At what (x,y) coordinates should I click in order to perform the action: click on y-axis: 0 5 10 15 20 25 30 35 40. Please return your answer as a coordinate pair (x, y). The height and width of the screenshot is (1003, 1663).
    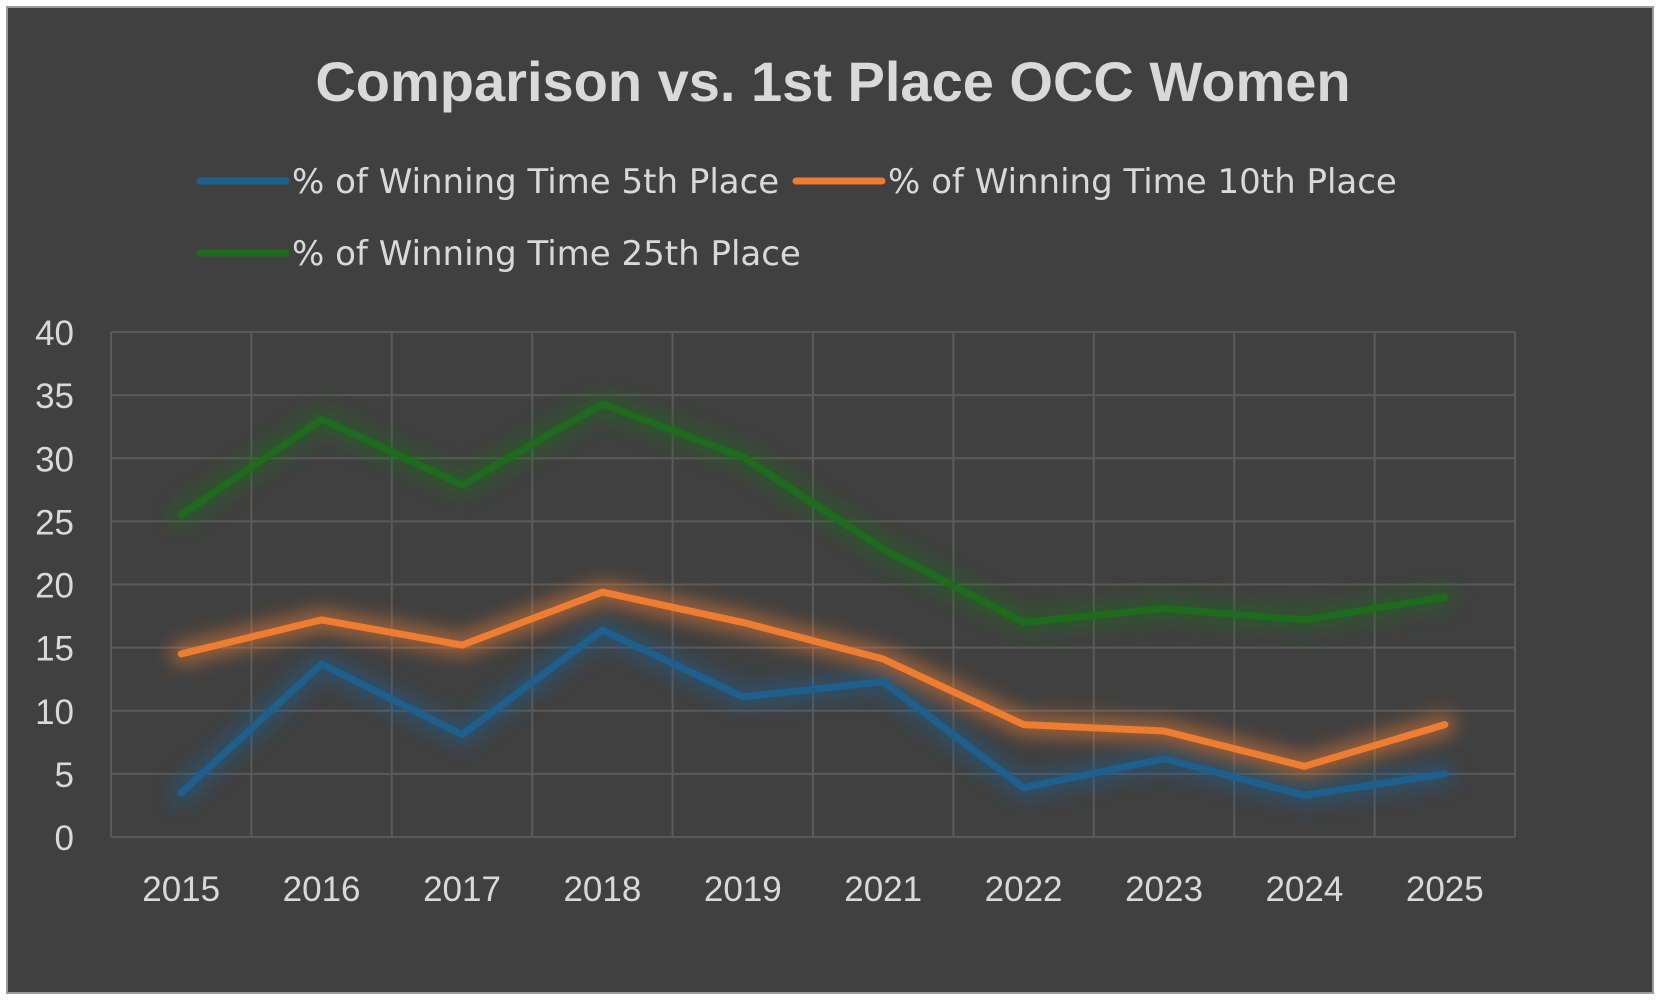
    Looking at the image, I should click on (54, 586).